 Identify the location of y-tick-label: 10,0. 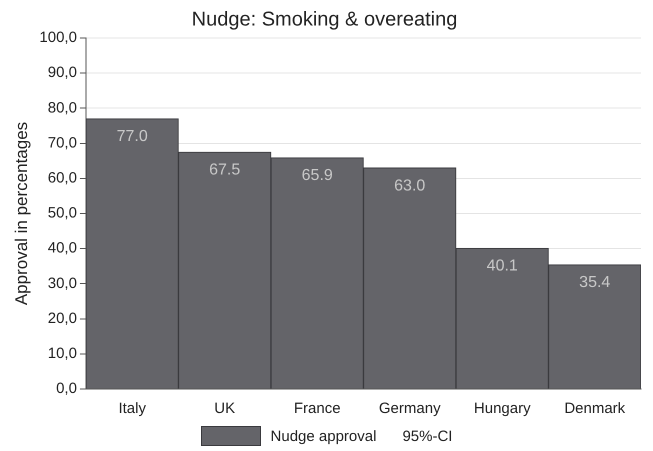
(62, 353).